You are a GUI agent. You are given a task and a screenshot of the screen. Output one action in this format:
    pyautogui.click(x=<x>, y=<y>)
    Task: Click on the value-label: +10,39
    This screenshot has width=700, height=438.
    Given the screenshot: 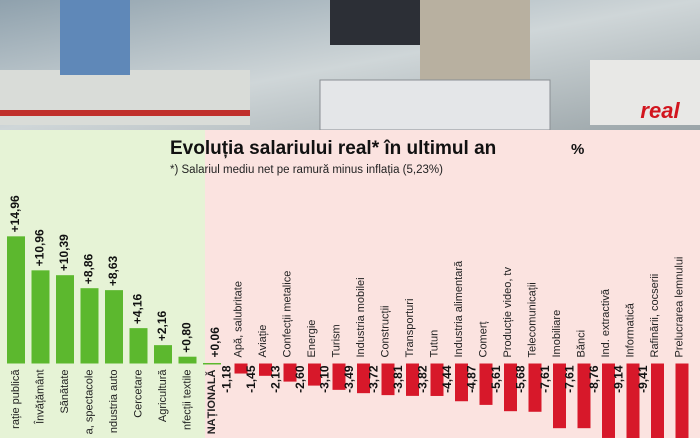 What is the action you would take?
    pyautogui.click(x=64, y=252)
    